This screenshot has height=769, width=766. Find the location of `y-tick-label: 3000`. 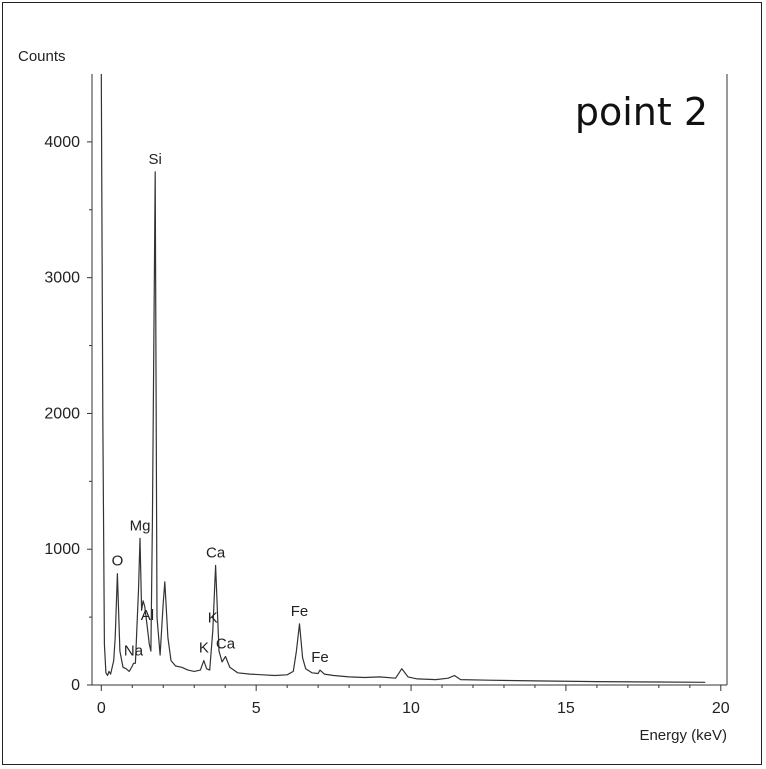

y-tick-label: 3000 is located at coordinates (62, 278).